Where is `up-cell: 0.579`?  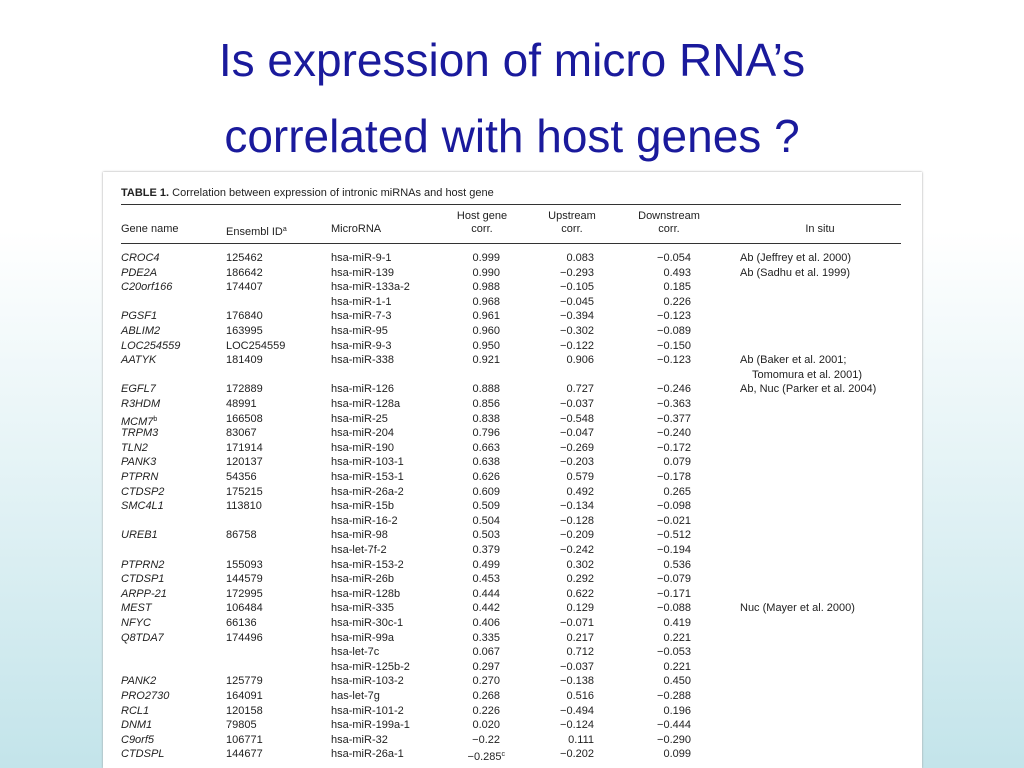 up-cell: 0.579 is located at coordinates (580, 477).